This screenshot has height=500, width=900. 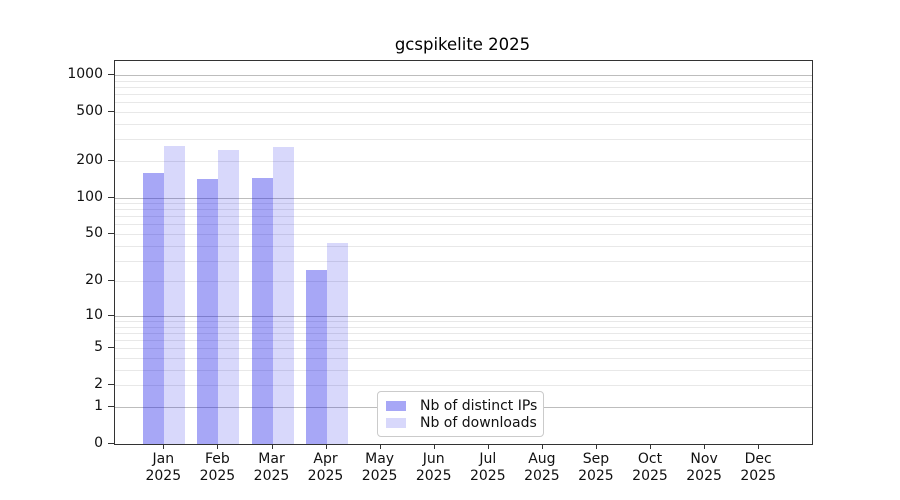 What do you see at coordinates (229, 296) in the screenshot?
I see `bar-feb-downloads` at bounding box center [229, 296].